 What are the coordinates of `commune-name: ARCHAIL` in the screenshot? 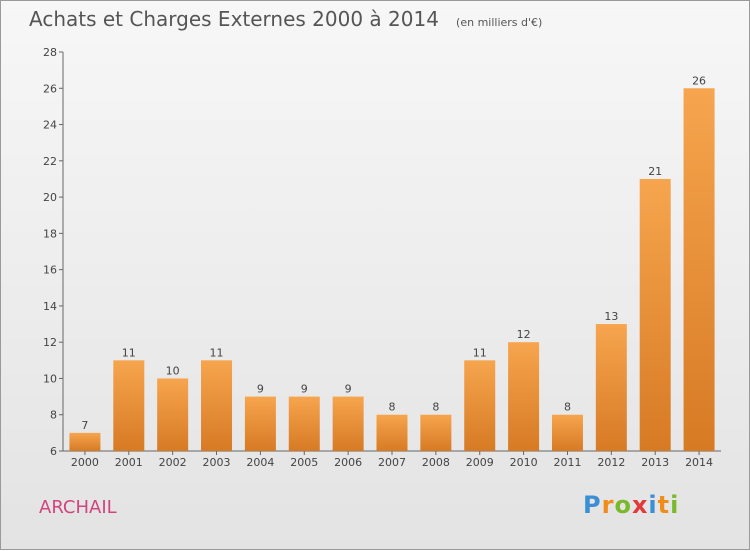 It's located at (78, 507).